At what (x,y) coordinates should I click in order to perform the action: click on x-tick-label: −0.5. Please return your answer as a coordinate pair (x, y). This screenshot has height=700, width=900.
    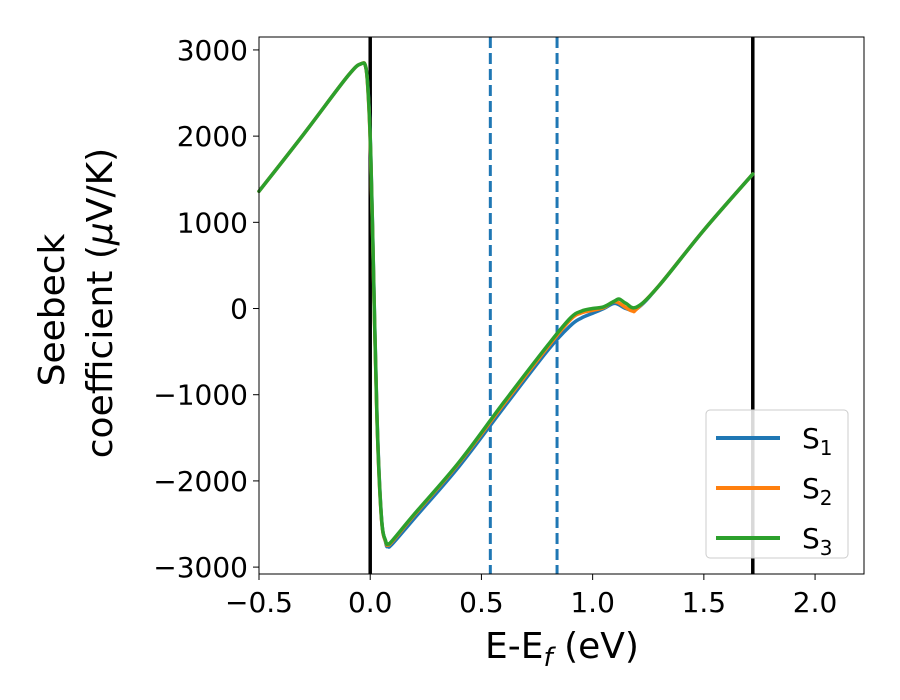
    Looking at the image, I should click on (259, 602).